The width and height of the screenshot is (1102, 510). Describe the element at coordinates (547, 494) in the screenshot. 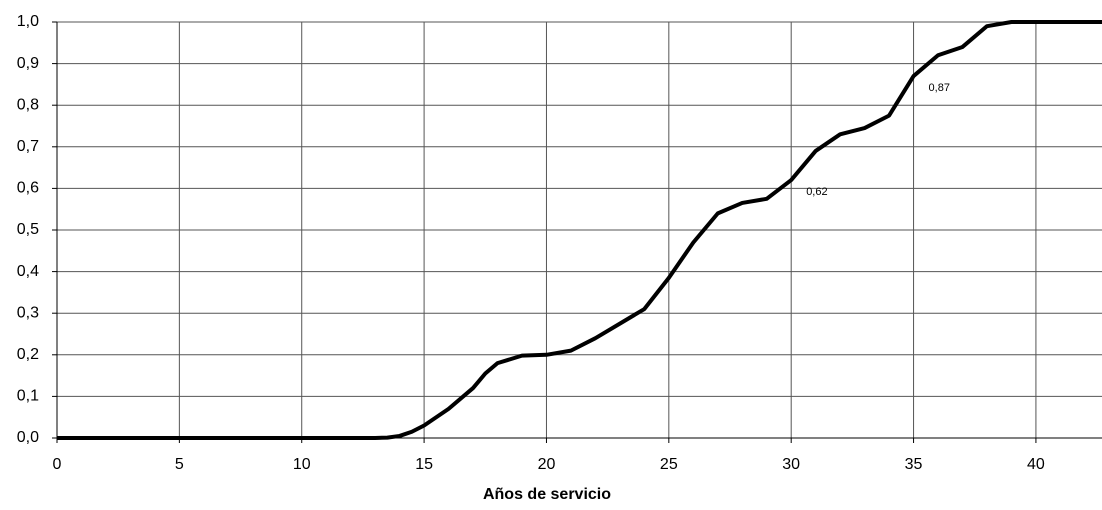

I see `x-axis-title: Años de servicio` at that location.